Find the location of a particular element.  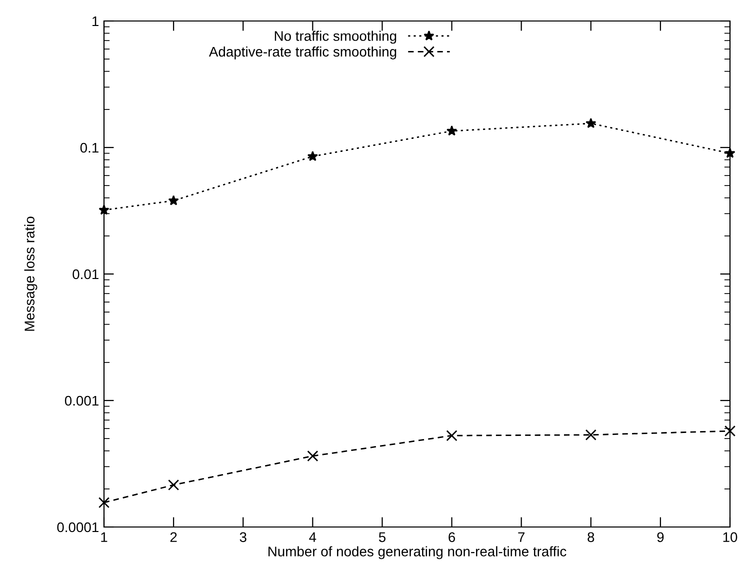

legend-label: Adaptive-rate traffic smoothing is located at coordinates (302, 53).